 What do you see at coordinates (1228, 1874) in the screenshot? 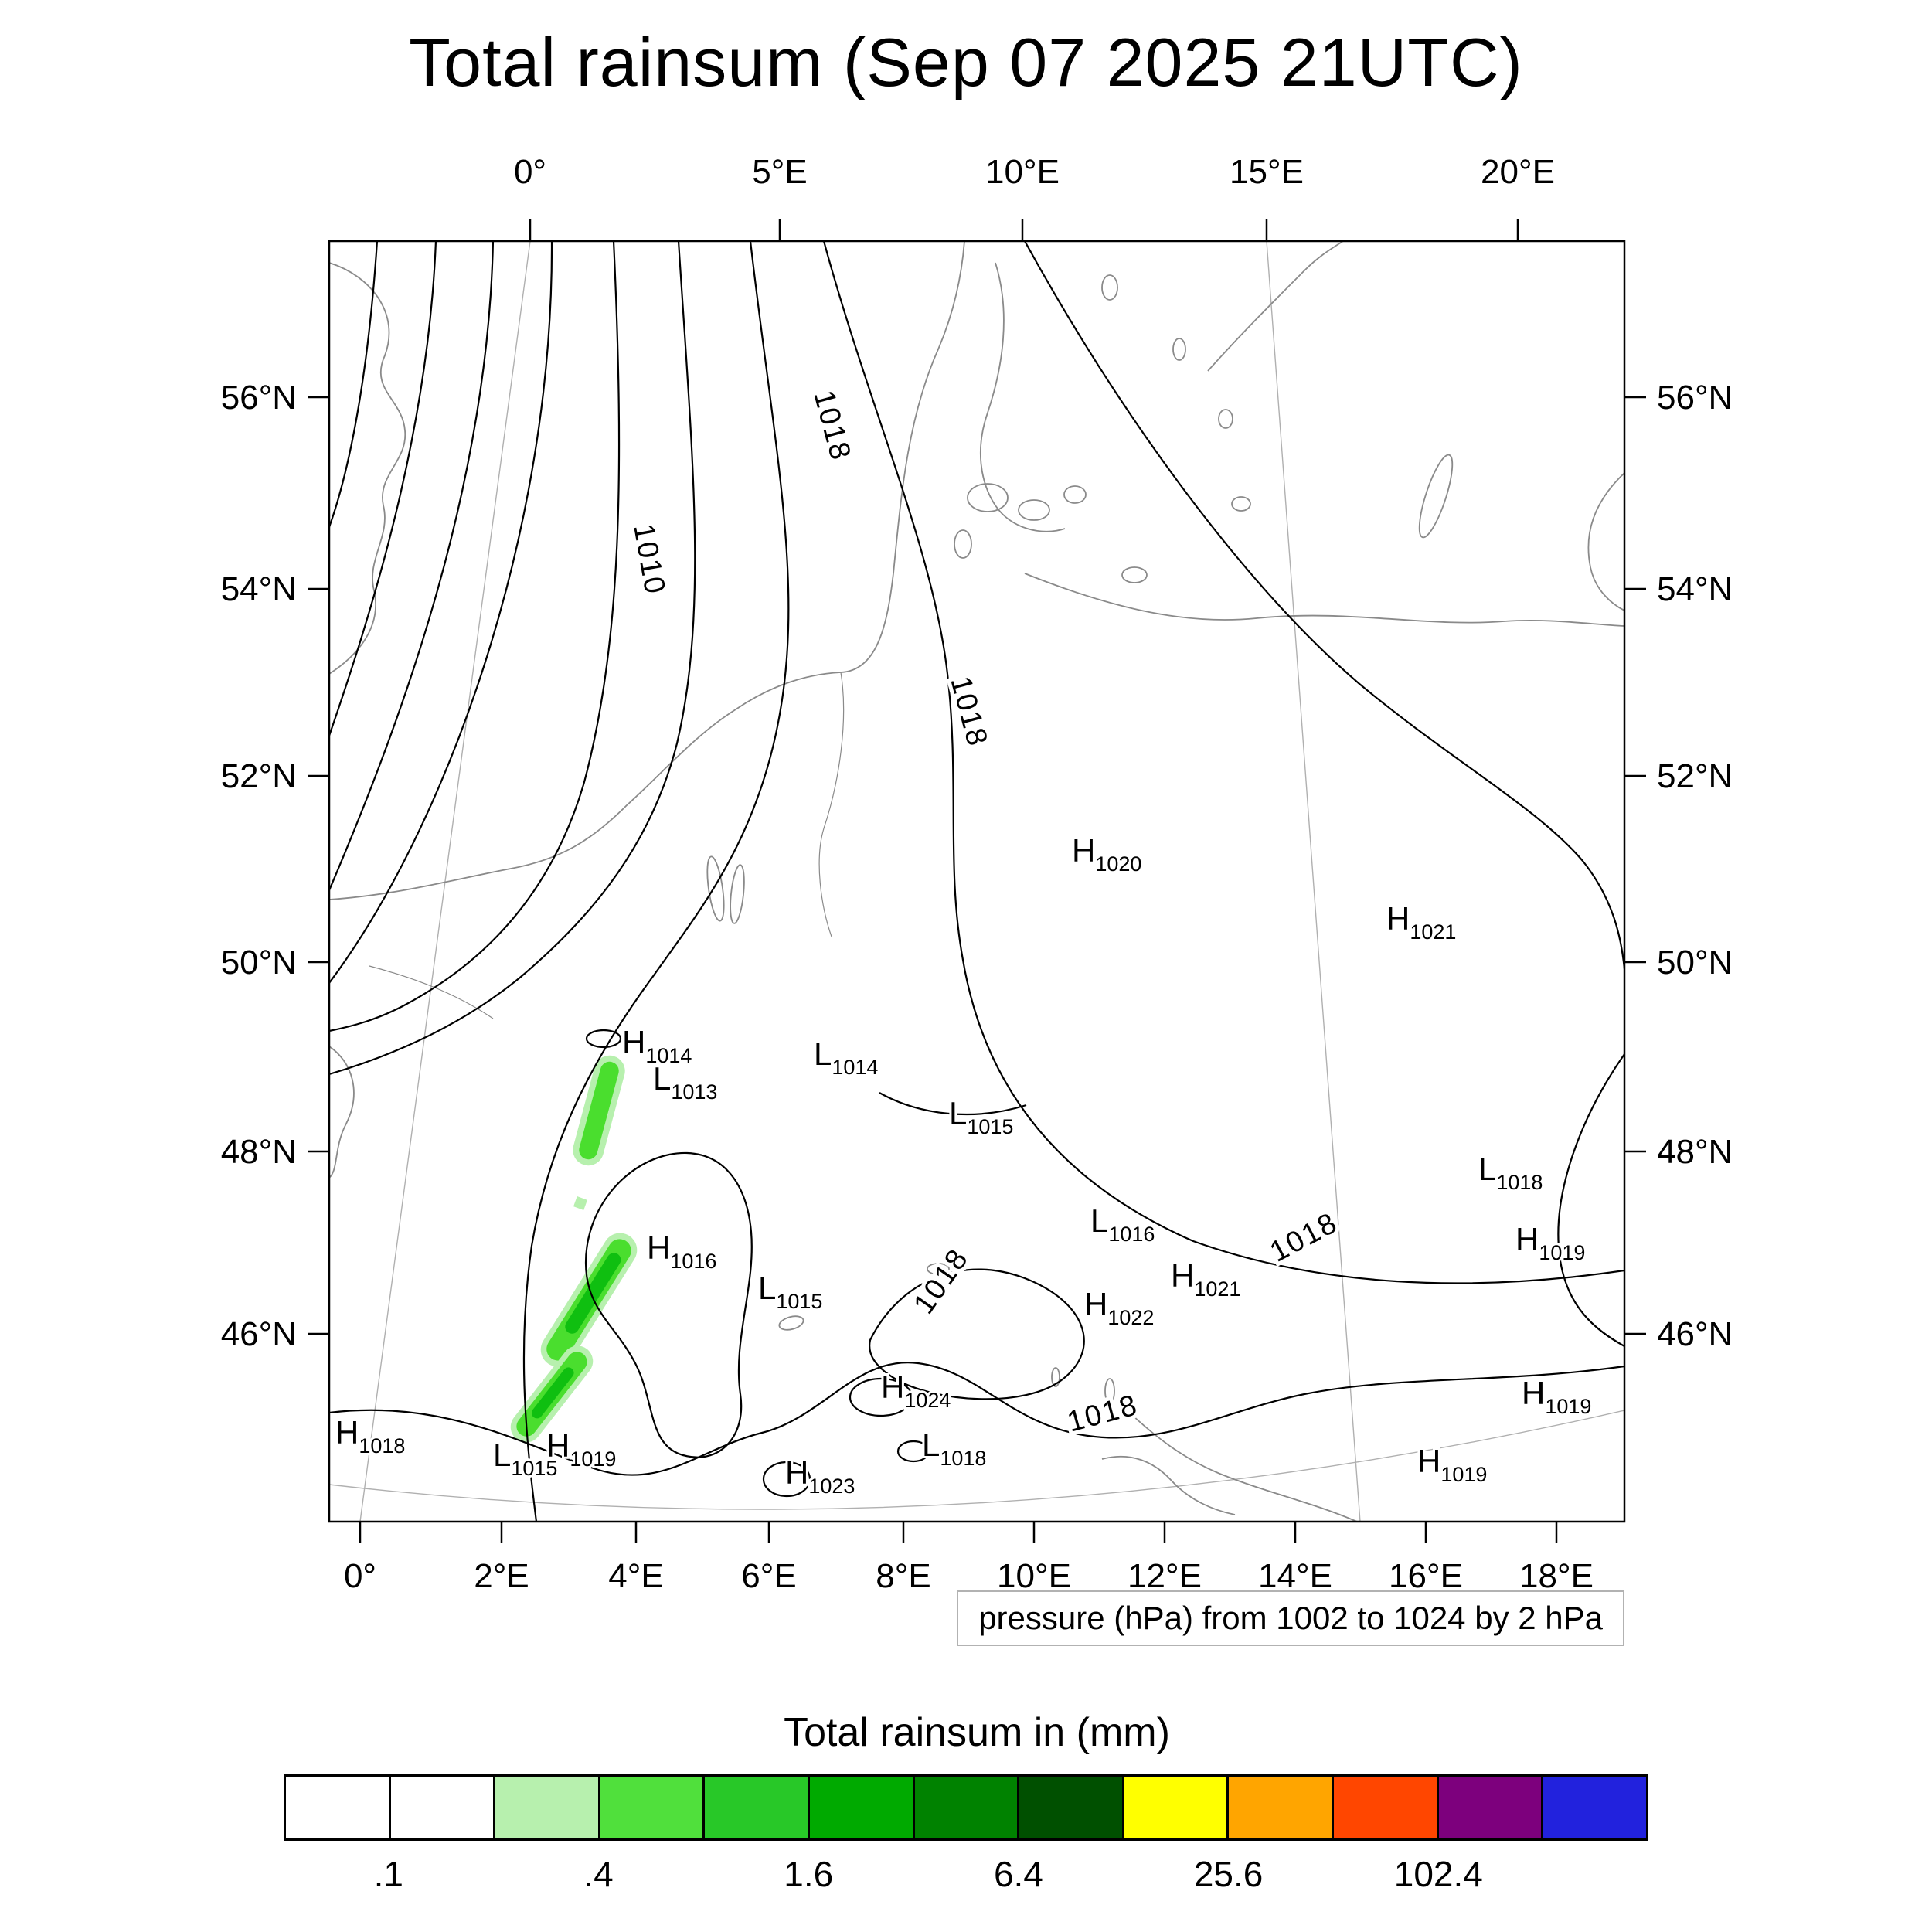
I see `colorbar-tick-label: 25.6` at bounding box center [1228, 1874].